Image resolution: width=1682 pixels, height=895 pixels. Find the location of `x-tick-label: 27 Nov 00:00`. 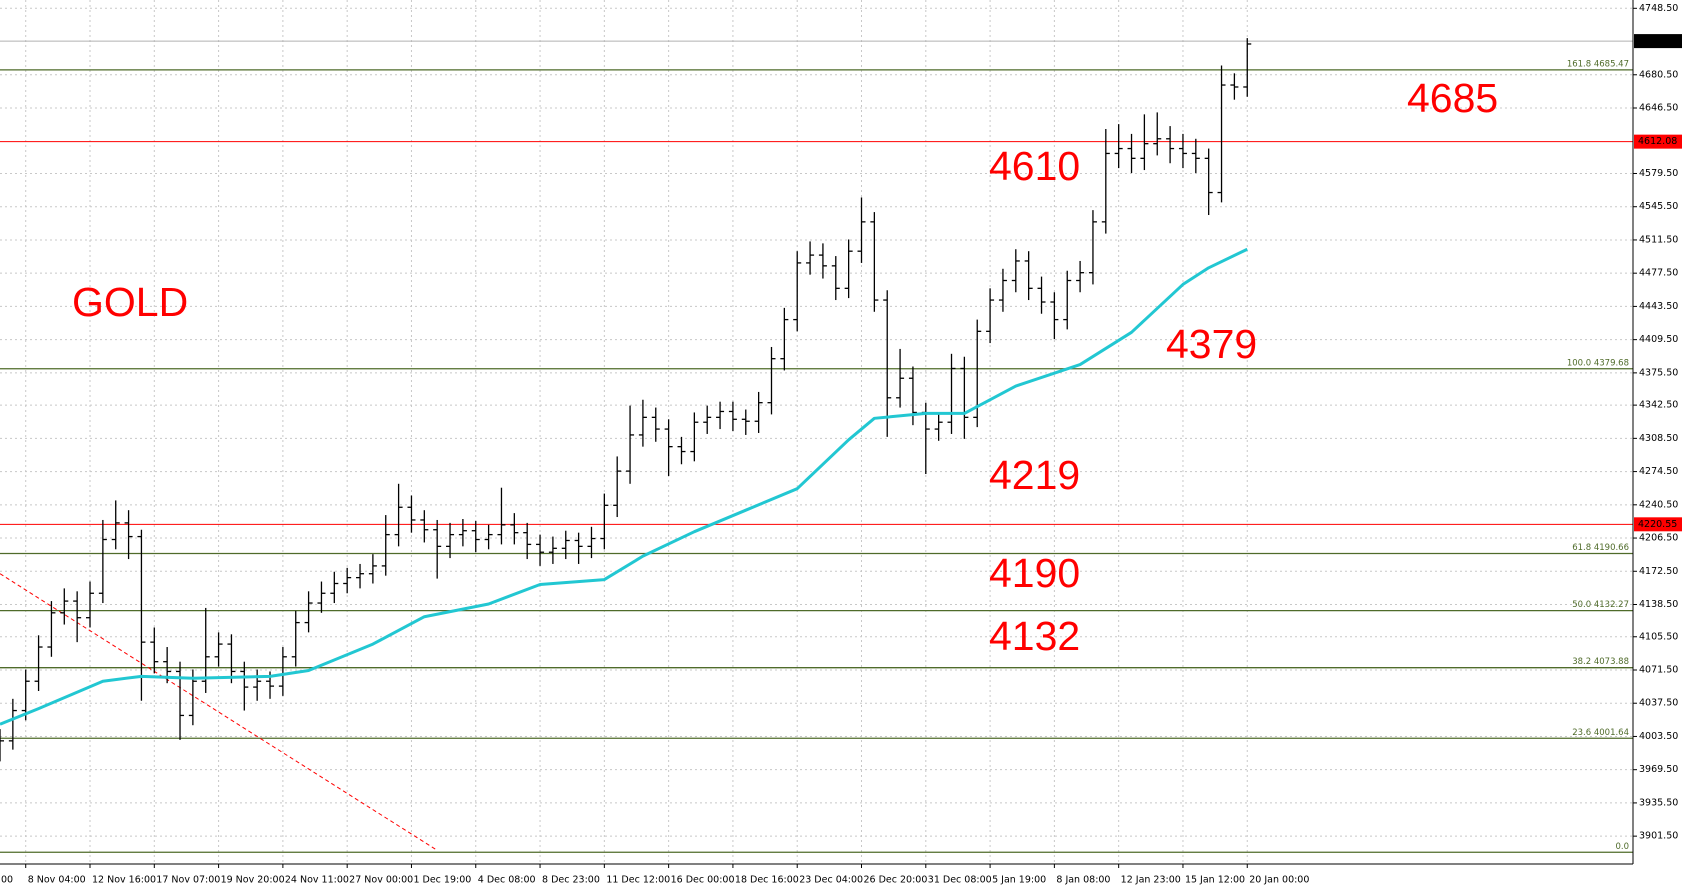

x-tick-label: 27 Nov 00:00 is located at coordinates (381, 880).